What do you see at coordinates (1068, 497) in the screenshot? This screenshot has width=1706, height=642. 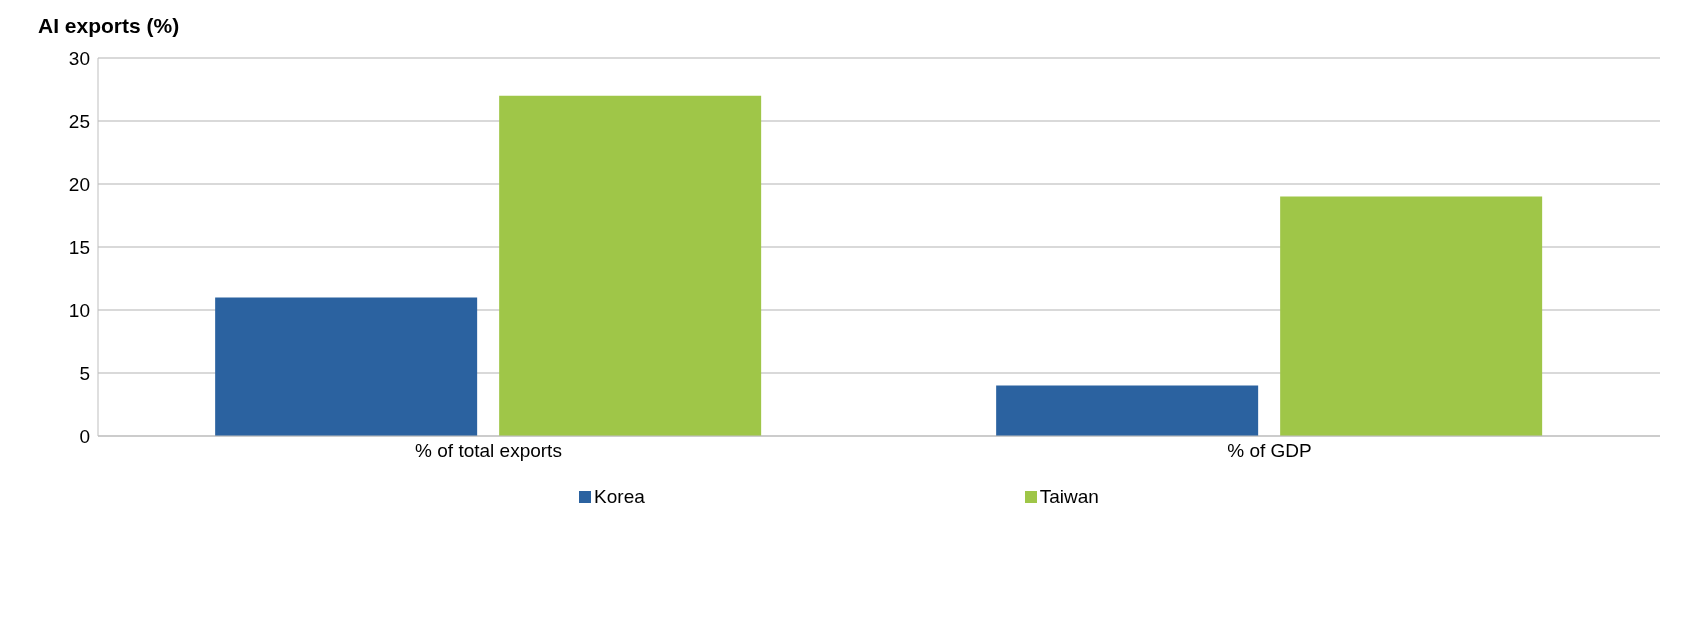 I see `legend-label: Taiwan` at bounding box center [1068, 497].